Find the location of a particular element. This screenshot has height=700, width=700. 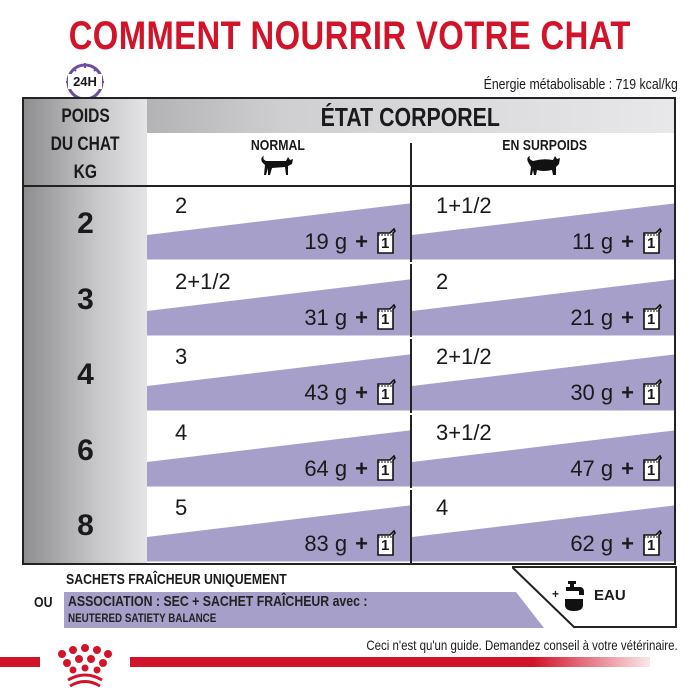

dry-food-amount: 62 g + 1 is located at coordinates (616, 543).